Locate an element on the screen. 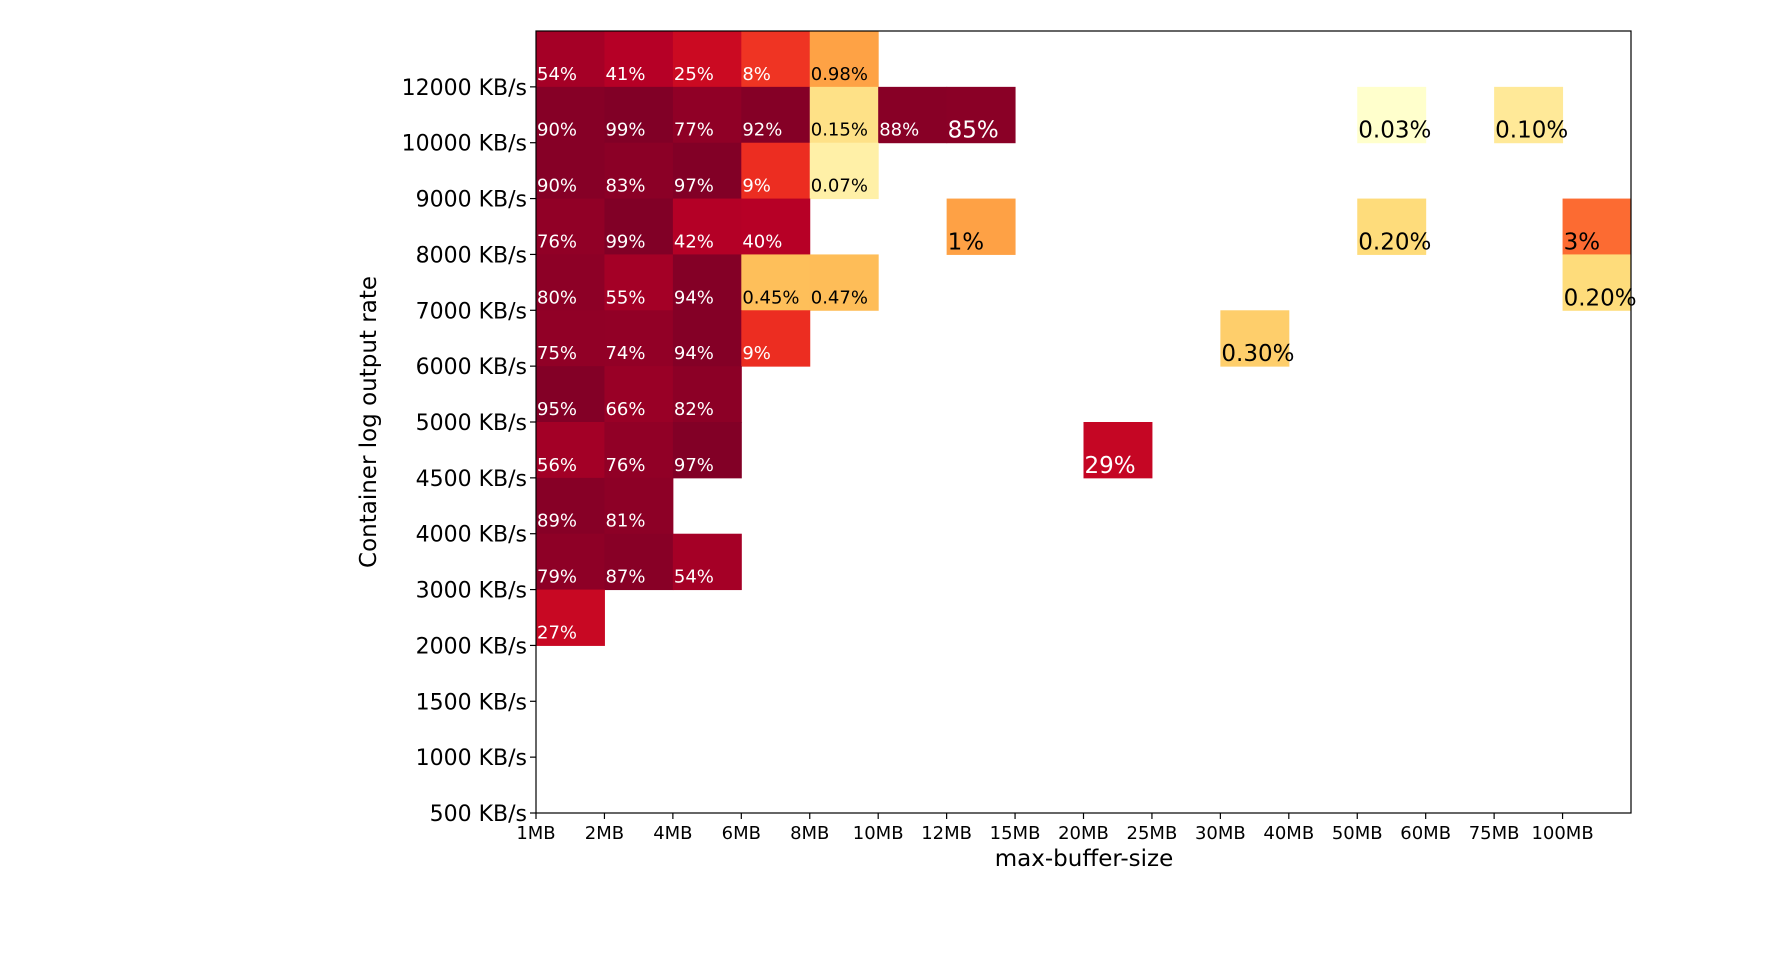  y-tick-label: 6000 KB/s is located at coordinates (471, 367).